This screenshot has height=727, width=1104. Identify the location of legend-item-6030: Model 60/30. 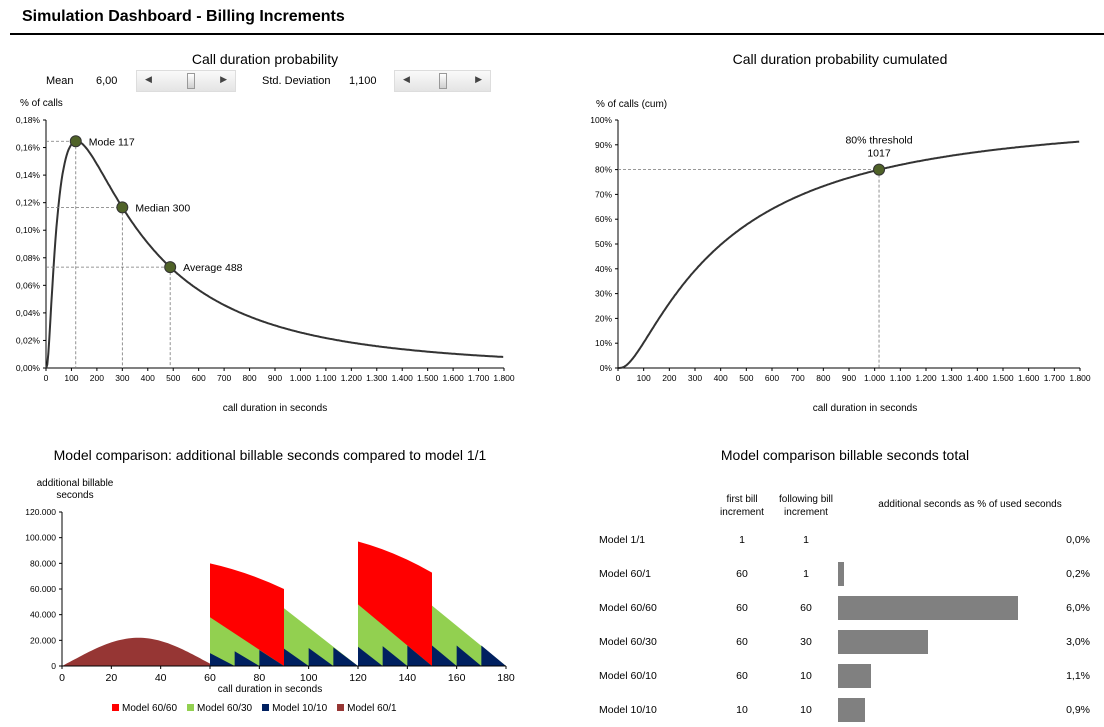
(219, 708).